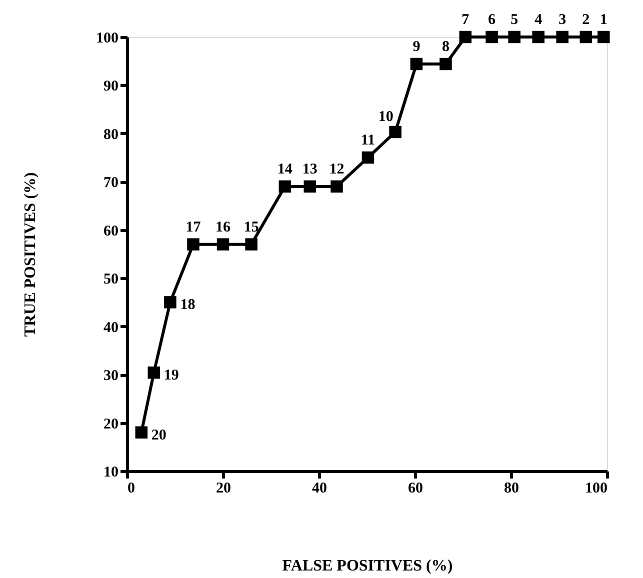  Describe the element at coordinates (111, 376) in the screenshot. I see `y-tick-label: 30` at that location.